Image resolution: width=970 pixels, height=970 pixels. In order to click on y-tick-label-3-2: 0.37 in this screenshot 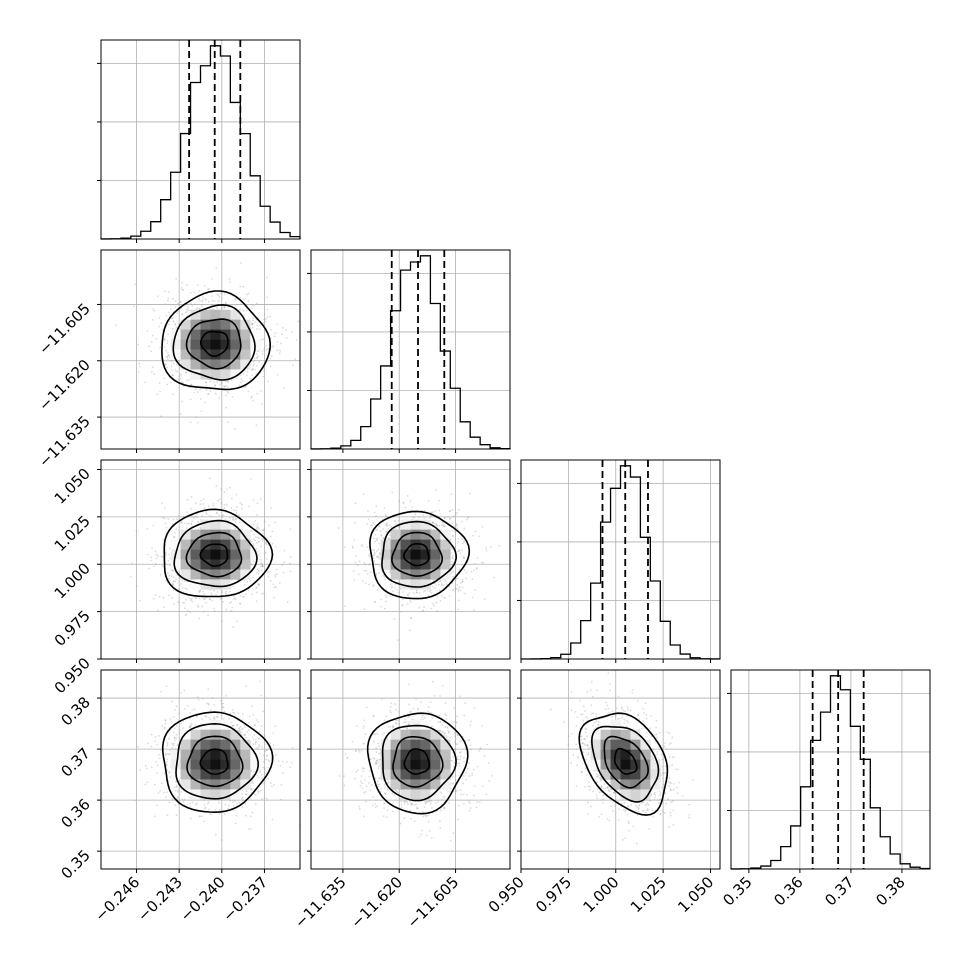, I will do `click(75, 762)`.